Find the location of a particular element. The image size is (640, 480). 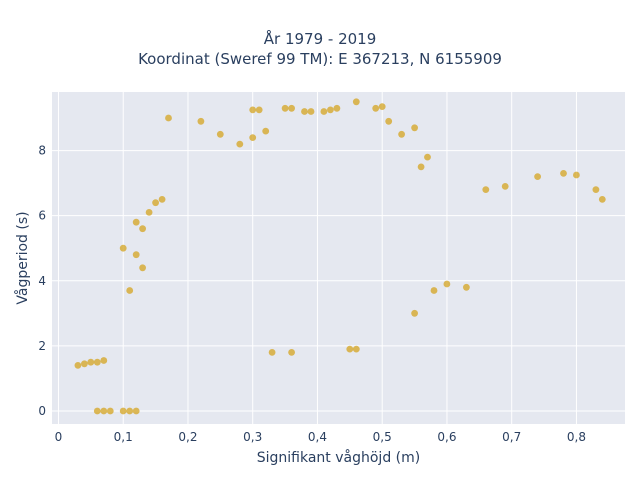

y-tick-label: 8 is located at coordinates (42, 151).